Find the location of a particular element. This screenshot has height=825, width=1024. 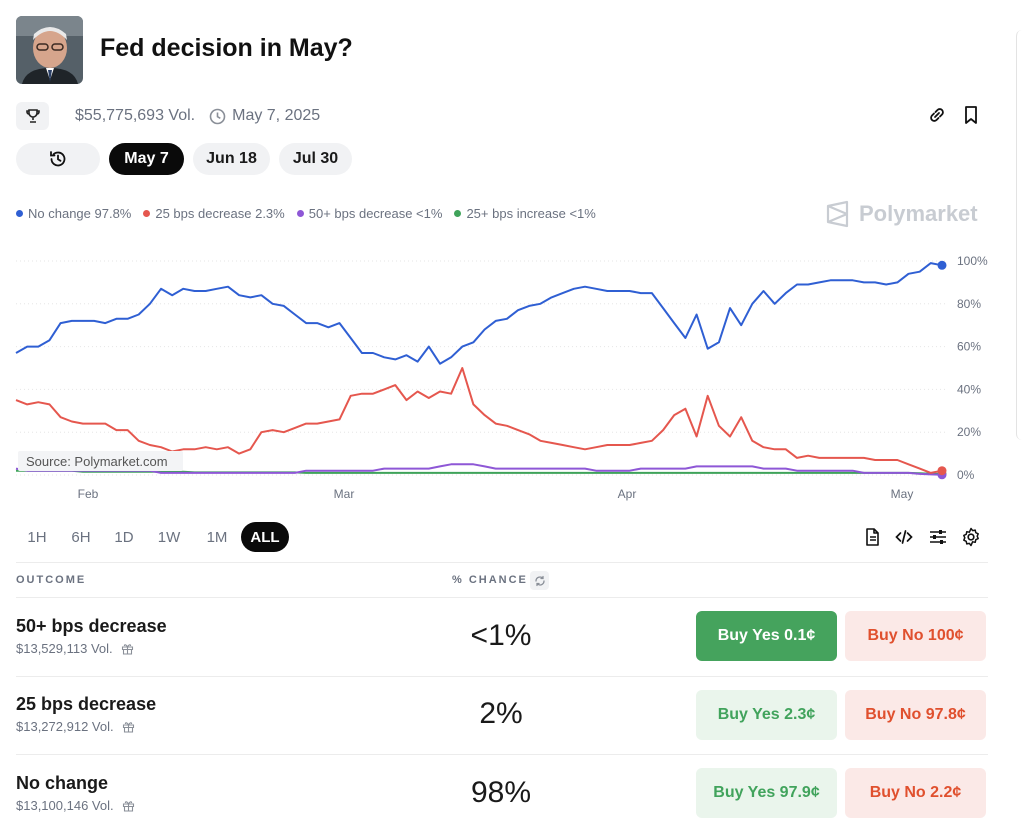

x-tick-label: May is located at coordinates (902, 494).